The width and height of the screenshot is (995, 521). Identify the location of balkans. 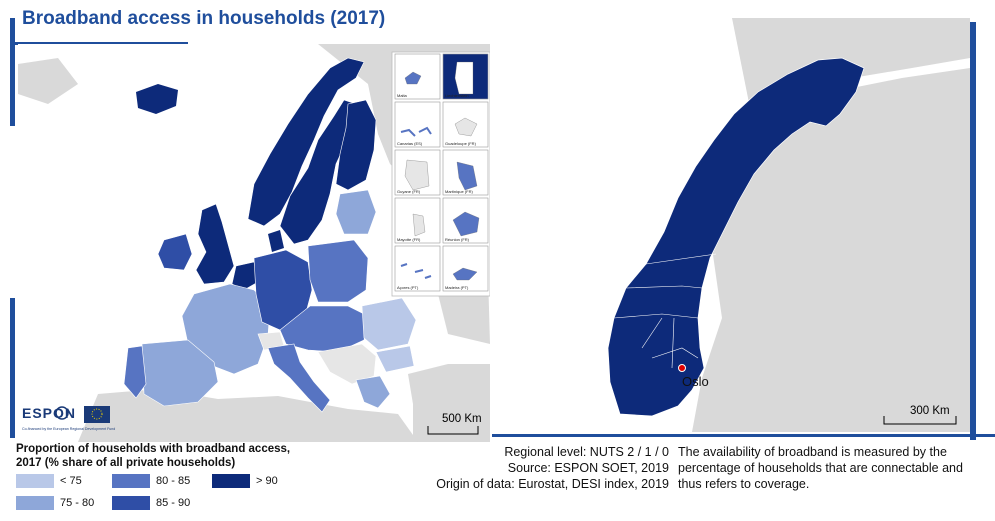
(347, 364).